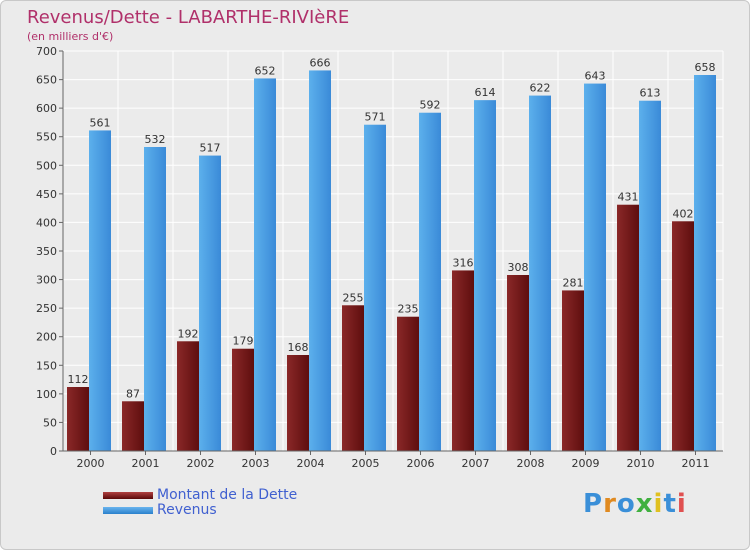 Image resolution: width=750 pixels, height=550 pixels. Describe the element at coordinates (683, 336) in the screenshot. I see `bar-dette-2011` at that location.